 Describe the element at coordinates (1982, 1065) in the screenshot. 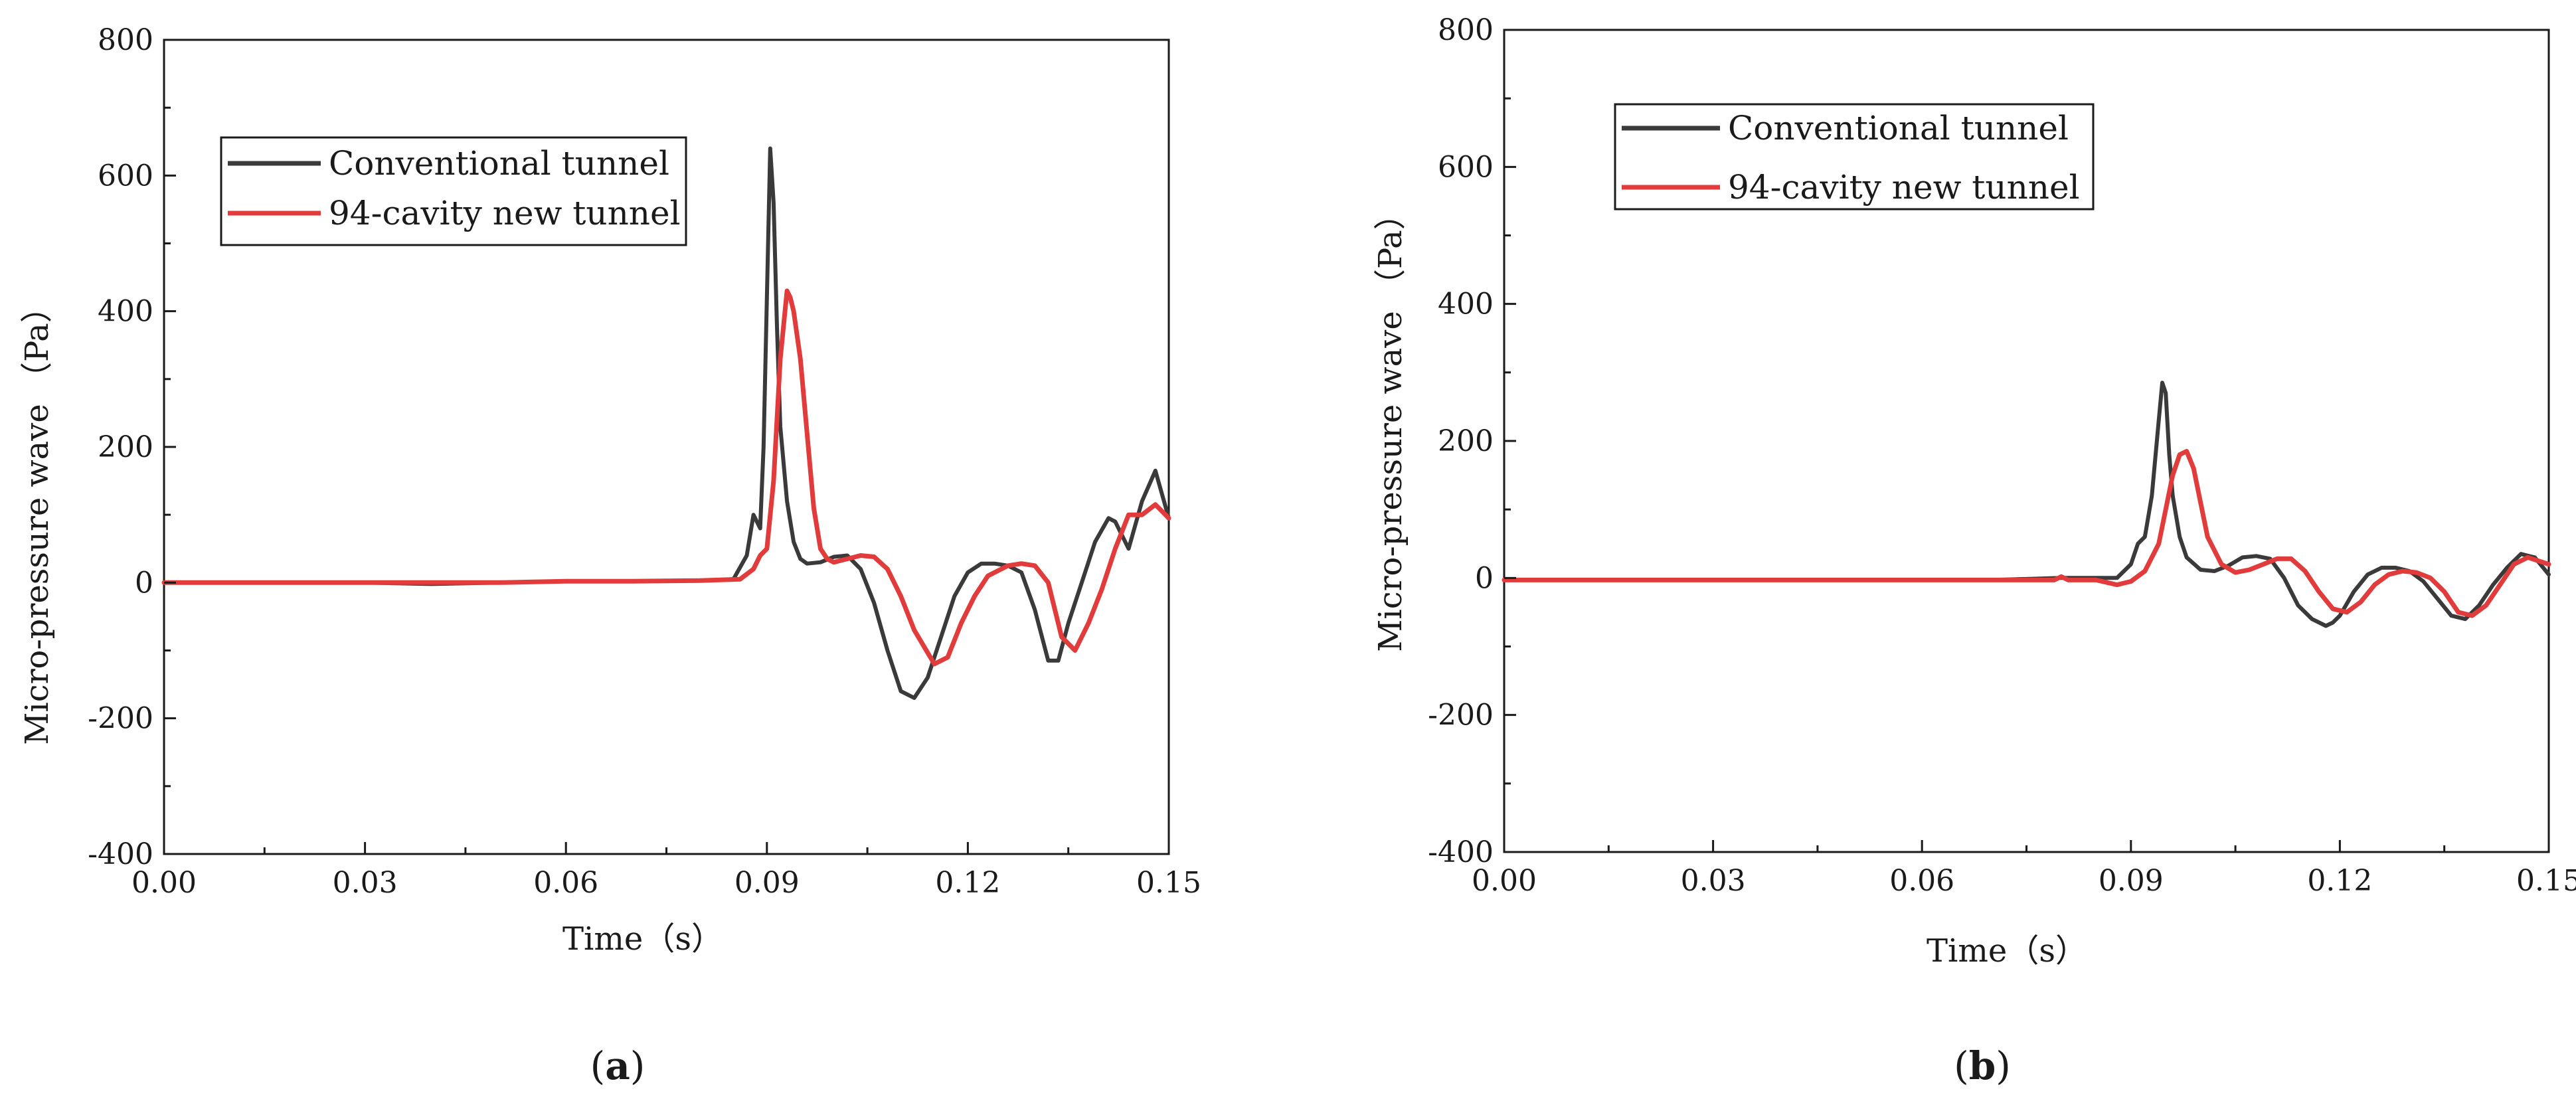

I see `panel-label-b: (b)` at that location.